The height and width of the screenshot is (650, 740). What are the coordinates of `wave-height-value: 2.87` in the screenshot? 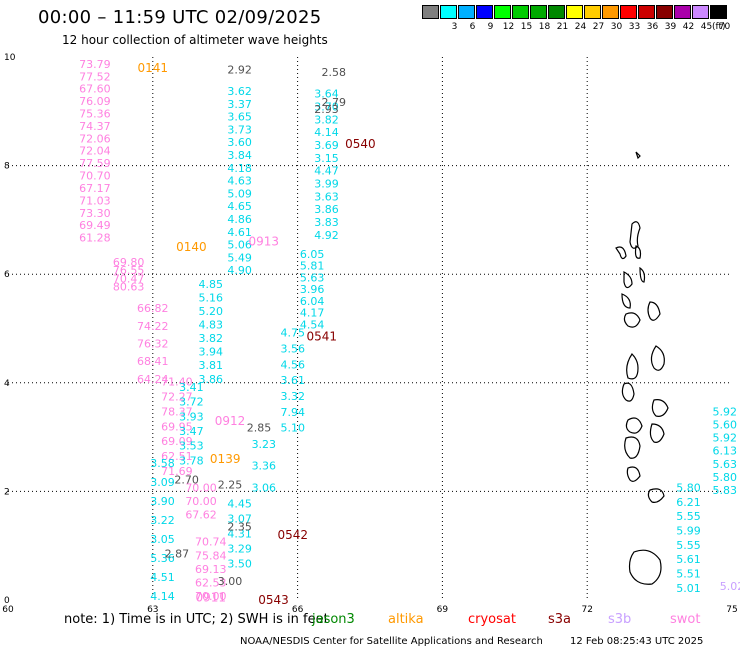 It's located at (177, 554).